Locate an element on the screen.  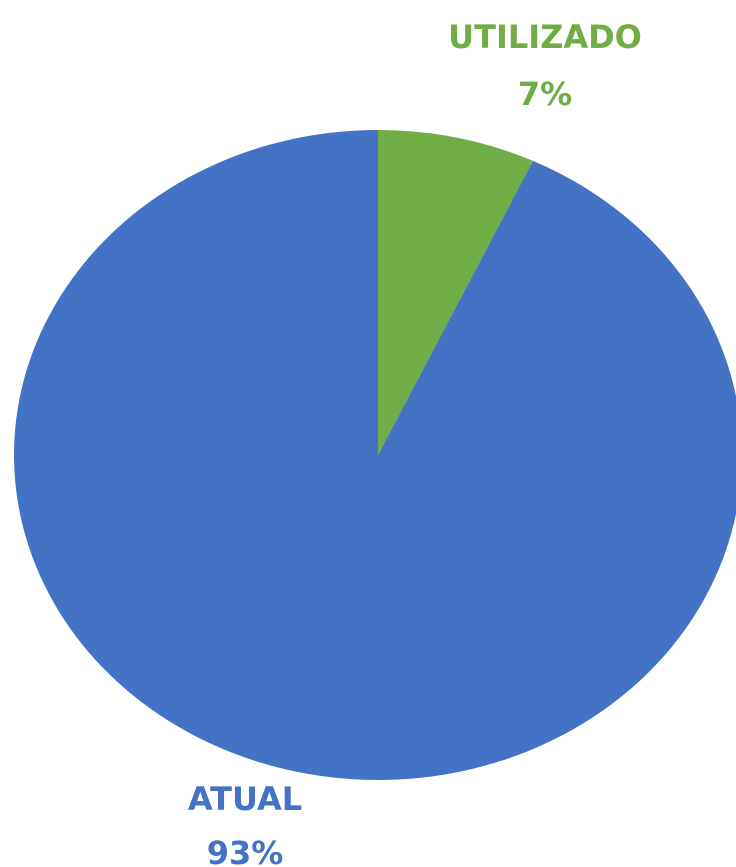
slice-label-utilizado-value: 7% is located at coordinates (545, 94).